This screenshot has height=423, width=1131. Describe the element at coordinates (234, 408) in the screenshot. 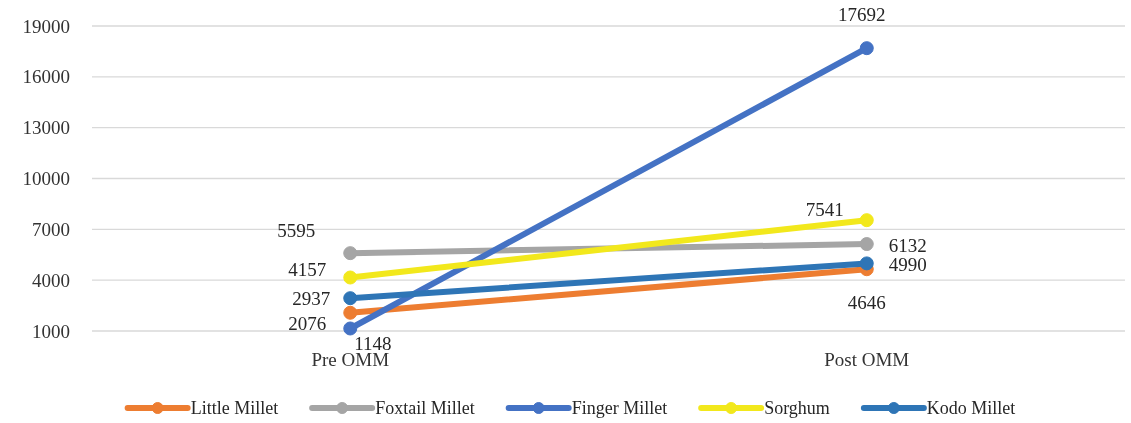

I see `legend-label: Little Millet` at that location.